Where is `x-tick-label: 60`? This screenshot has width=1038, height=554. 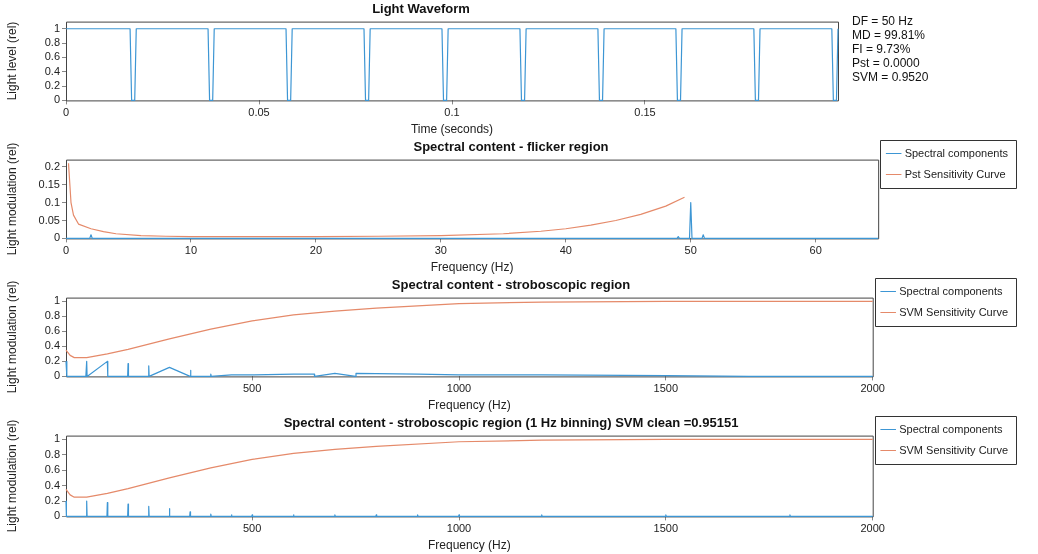 x-tick-label: 60 is located at coordinates (815, 250).